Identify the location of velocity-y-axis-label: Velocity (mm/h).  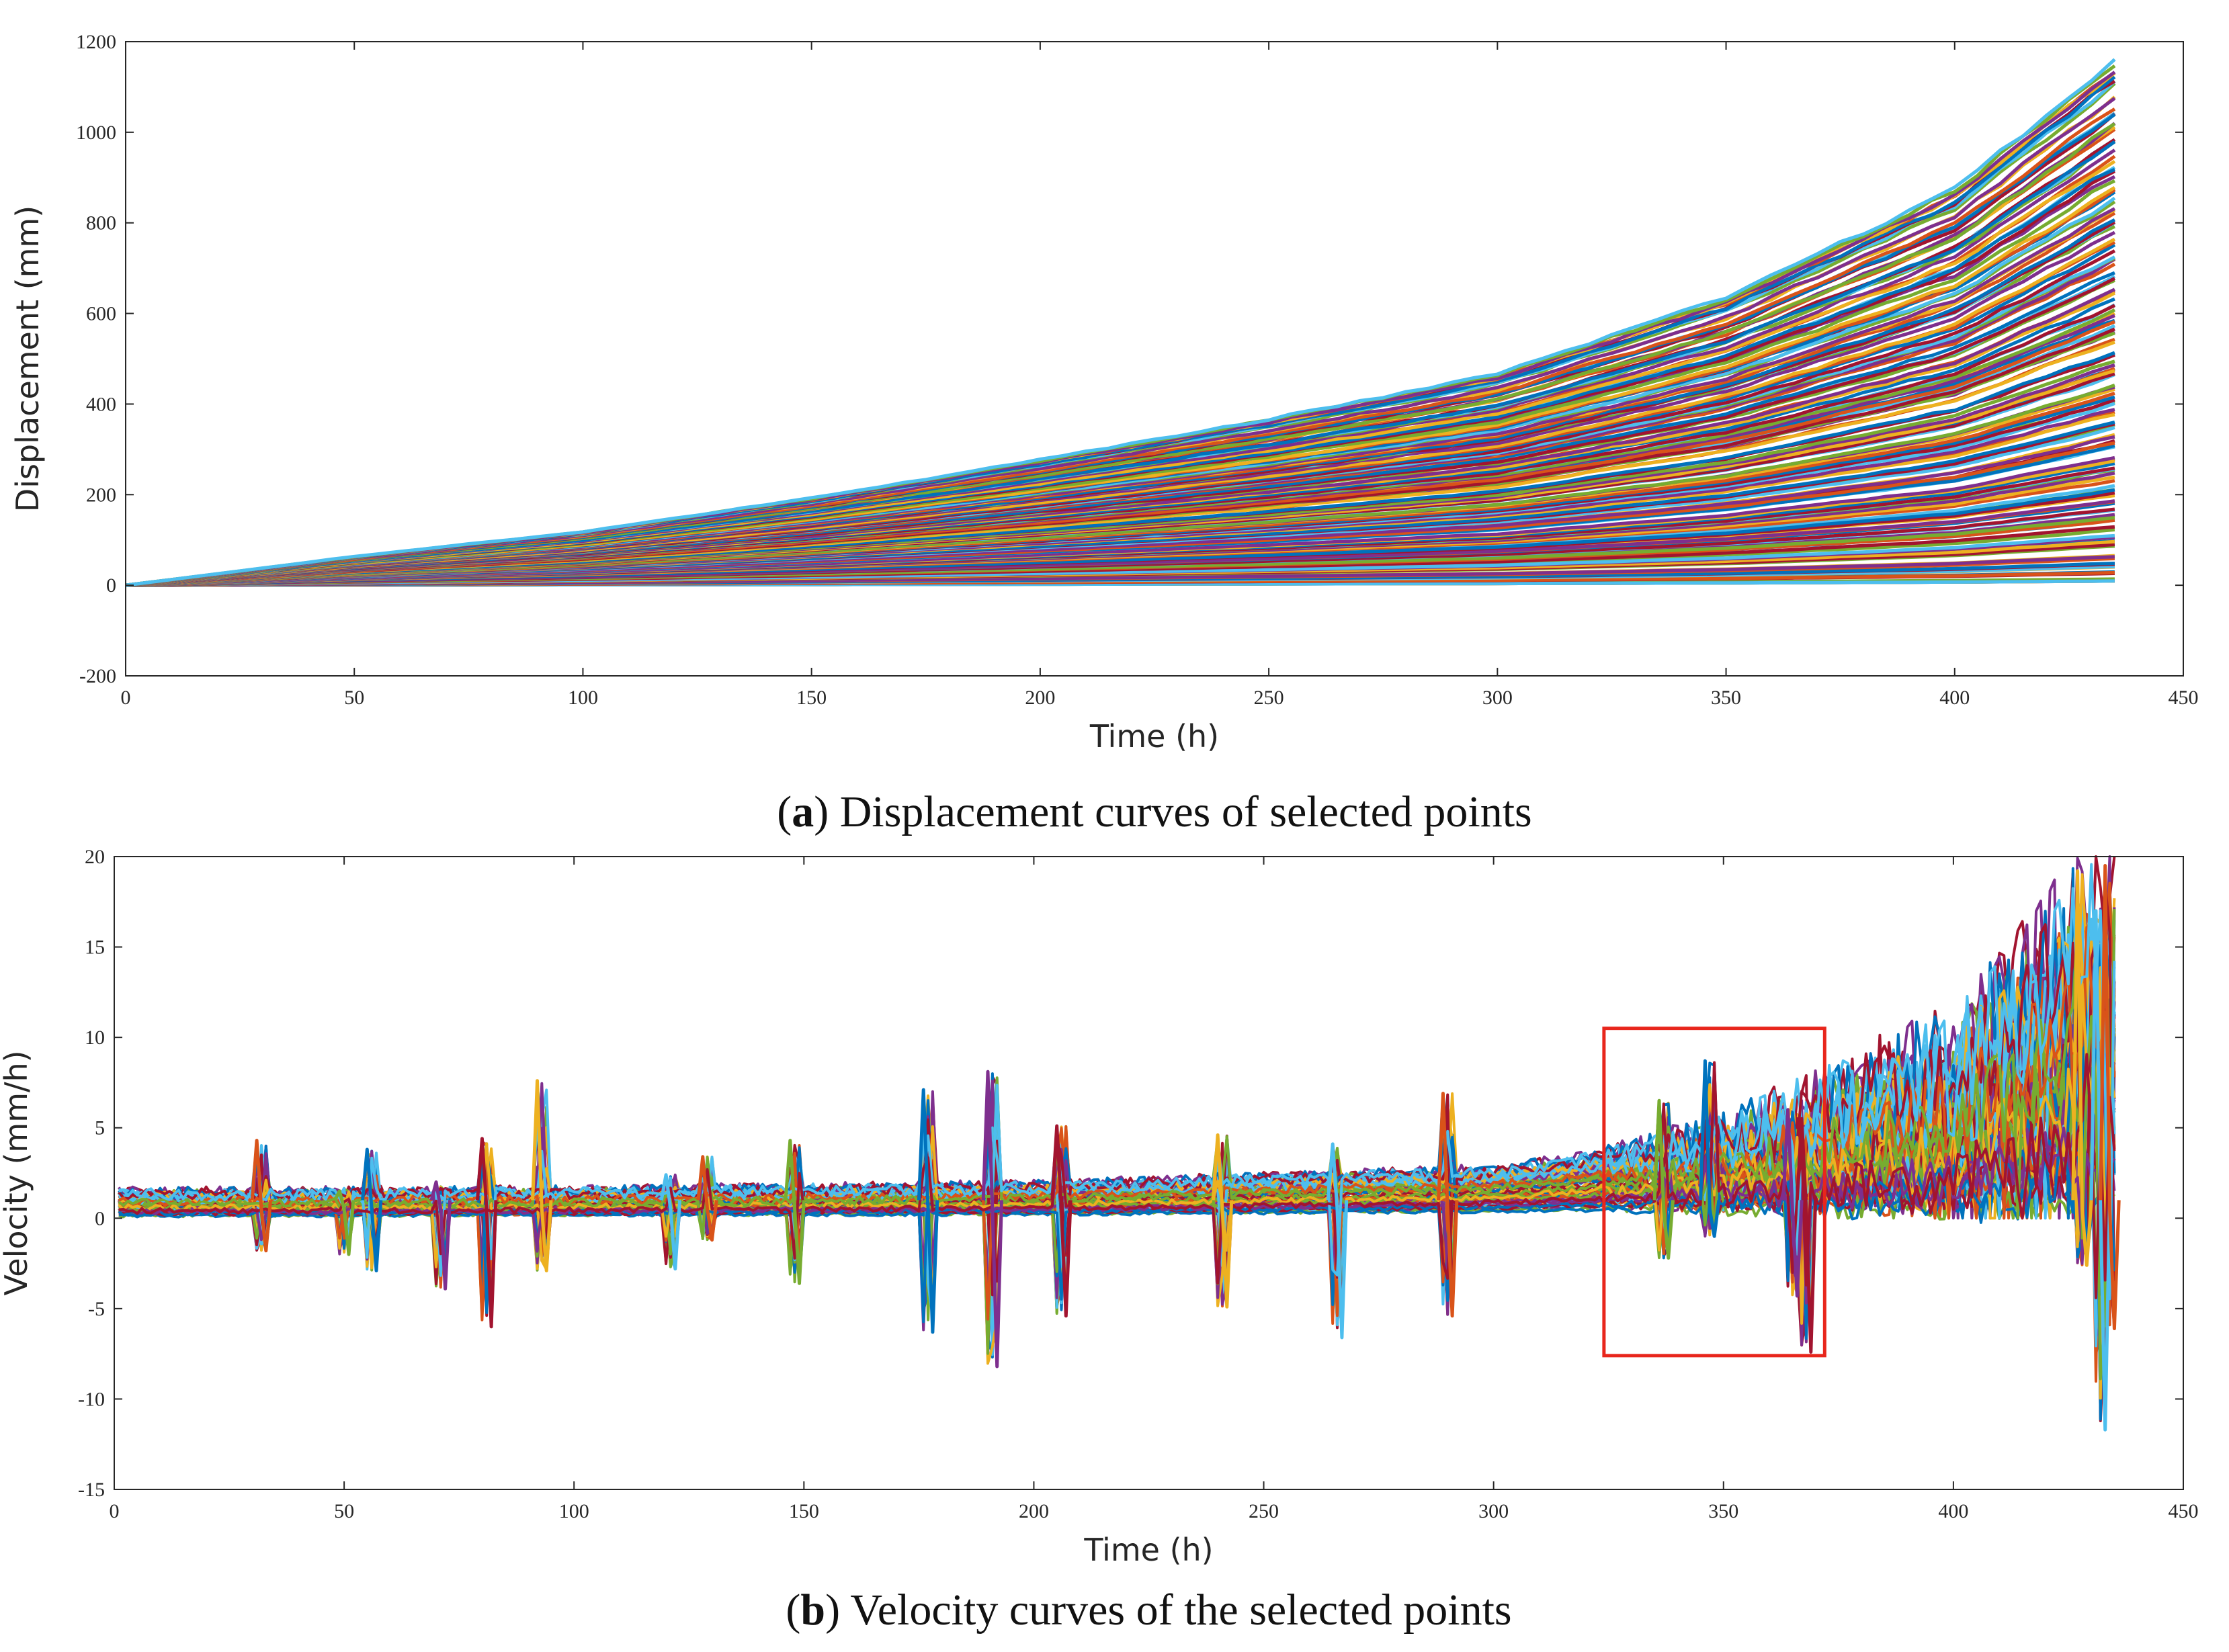
(17, 1172).